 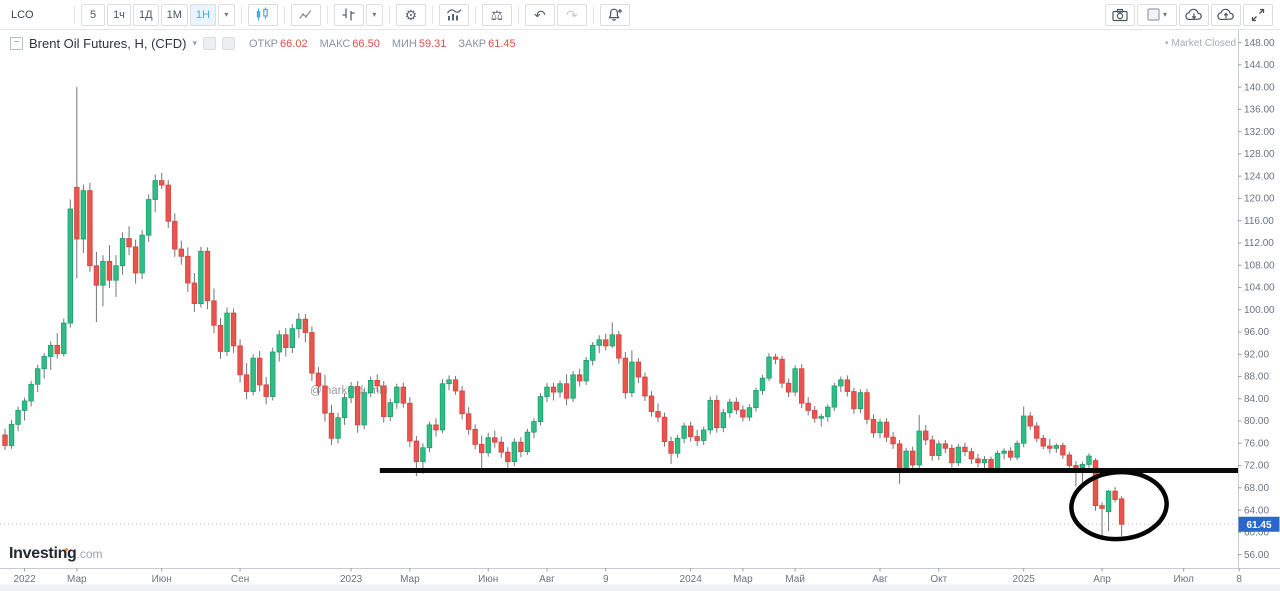 I want to click on interval-style-button, so click(x=348, y=14).